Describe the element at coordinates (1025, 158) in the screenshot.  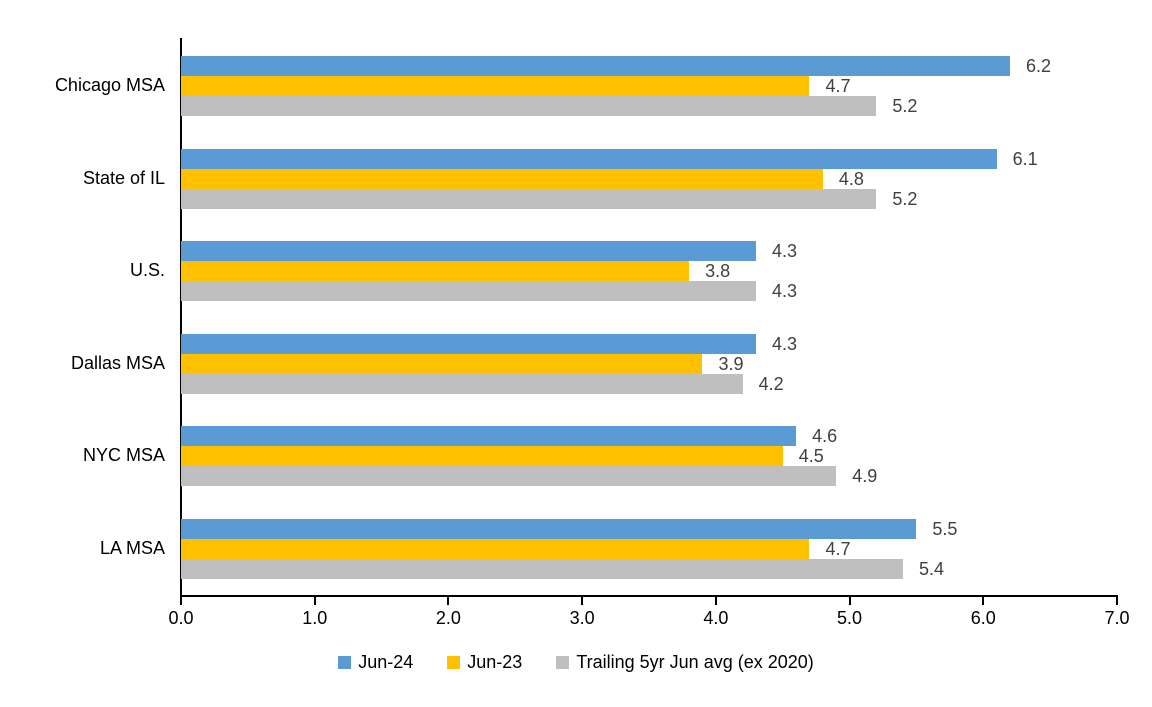
I see `data-label: 6.1` at that location.